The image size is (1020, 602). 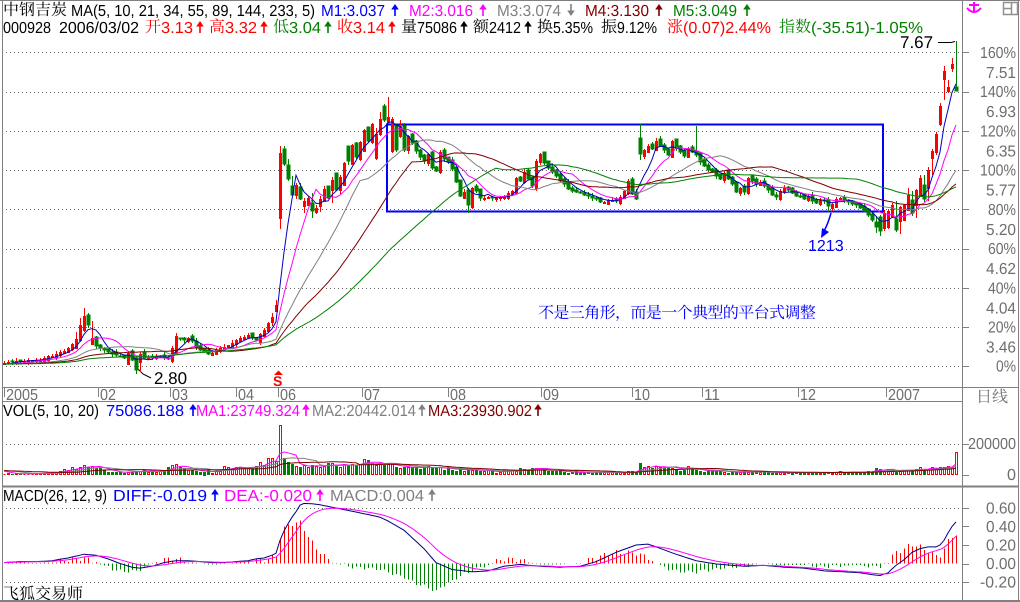 What do you see at coordinates (1002, 327) in the screenshot?
I see `svg-text: 20%` at bounding box center [1002, 327].